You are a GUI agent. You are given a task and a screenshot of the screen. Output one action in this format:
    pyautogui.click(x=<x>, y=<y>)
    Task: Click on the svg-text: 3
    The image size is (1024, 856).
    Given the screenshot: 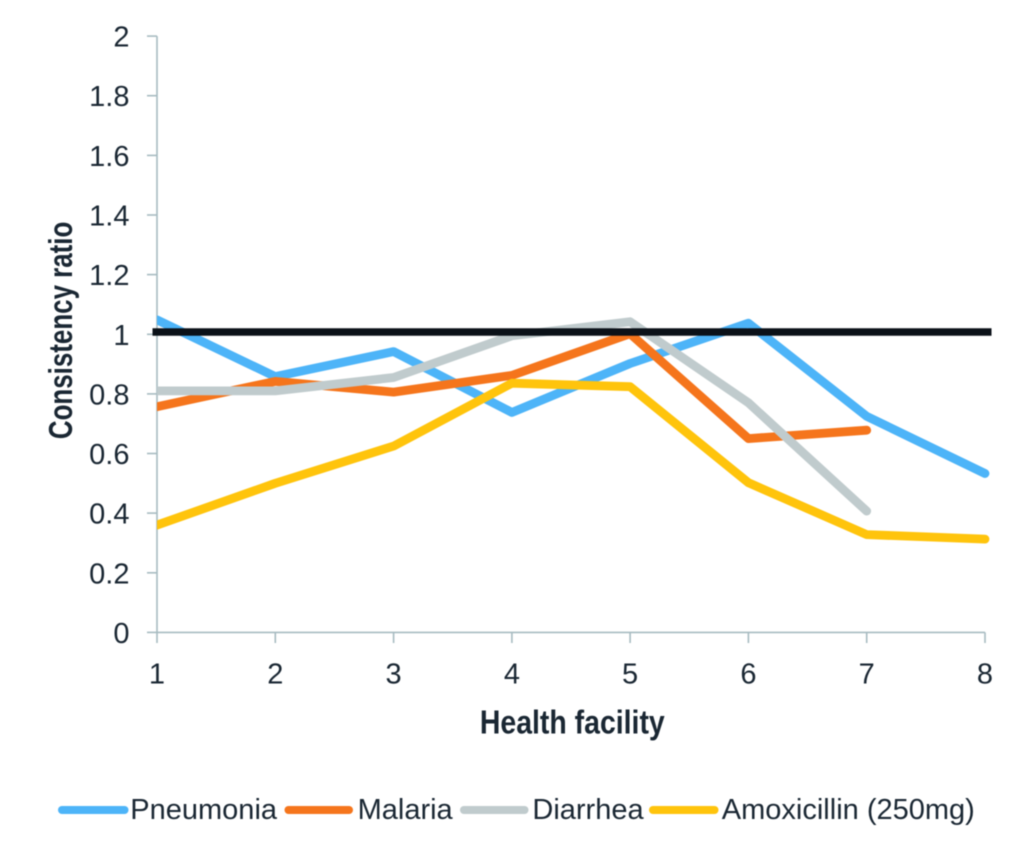 What is the action you would take?
    pyautogui.click(x=394, y=675)
    